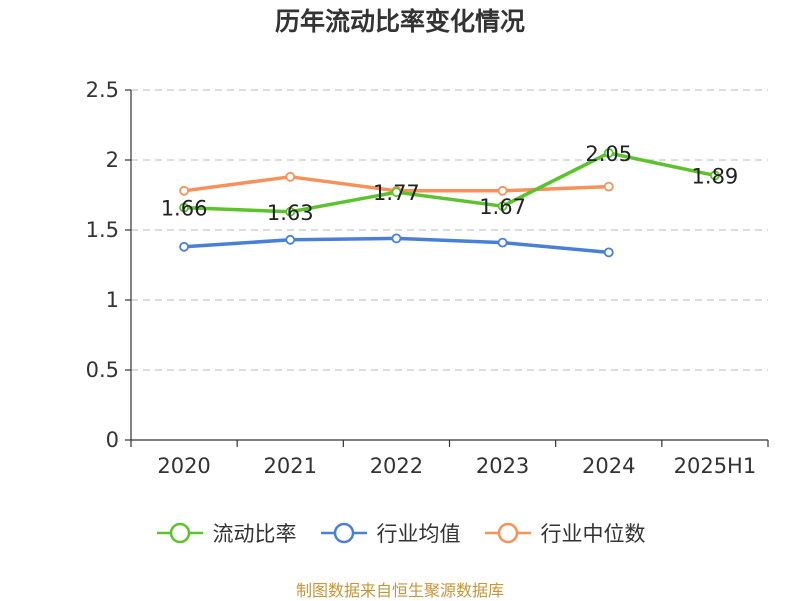 The image size is (800, 601). Describe the element at coordinates (502, 466) in the screenshot. I see `x-tick-label-2023: 2023` at that location.